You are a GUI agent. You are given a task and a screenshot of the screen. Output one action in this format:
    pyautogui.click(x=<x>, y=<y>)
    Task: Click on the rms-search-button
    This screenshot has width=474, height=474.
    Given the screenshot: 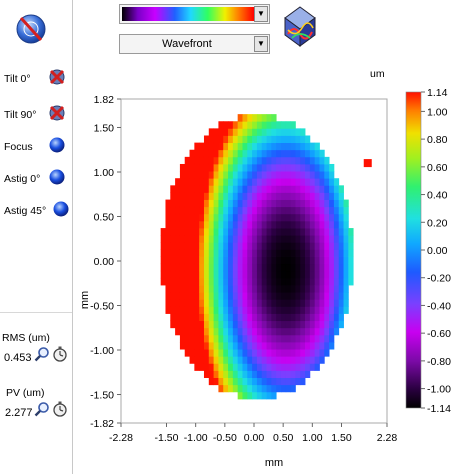 What is the action you would take?
    pyautogui.click(x=42, y=354)
    